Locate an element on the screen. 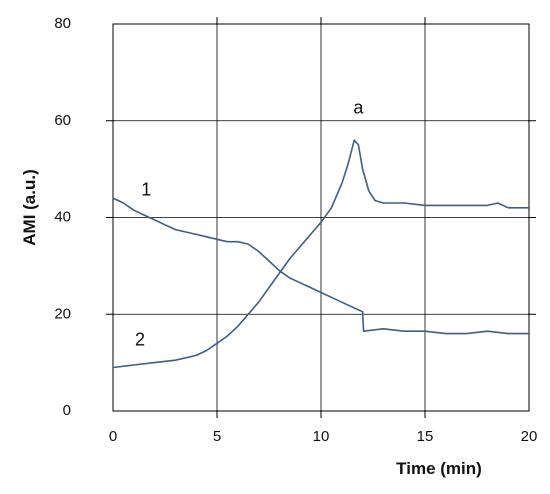 This screenshot has width=550, height=494. x-tick-label: 10 is located at coordinates (321, 436).